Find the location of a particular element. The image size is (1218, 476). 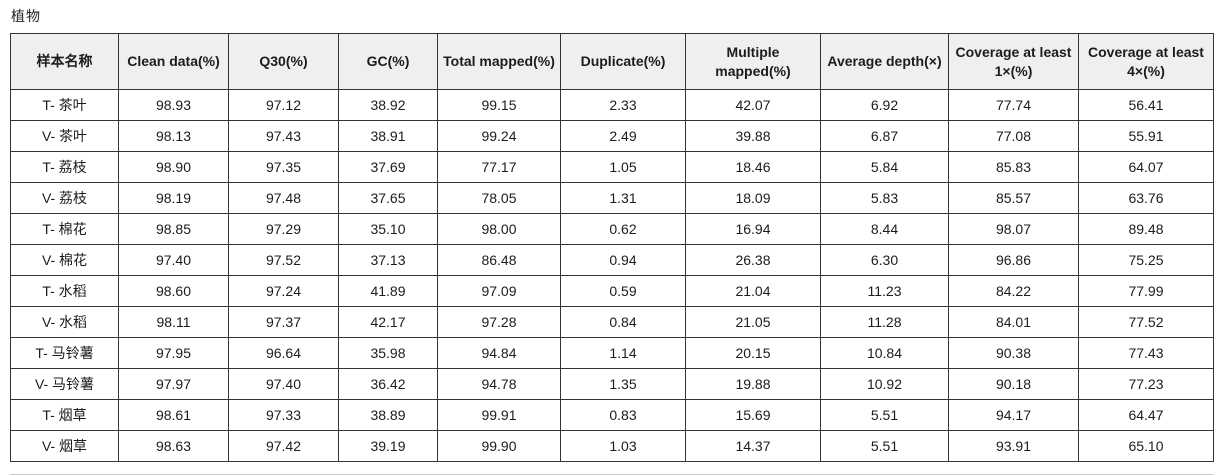

value-cell: 19.88 is located at coordinates (753, 384).